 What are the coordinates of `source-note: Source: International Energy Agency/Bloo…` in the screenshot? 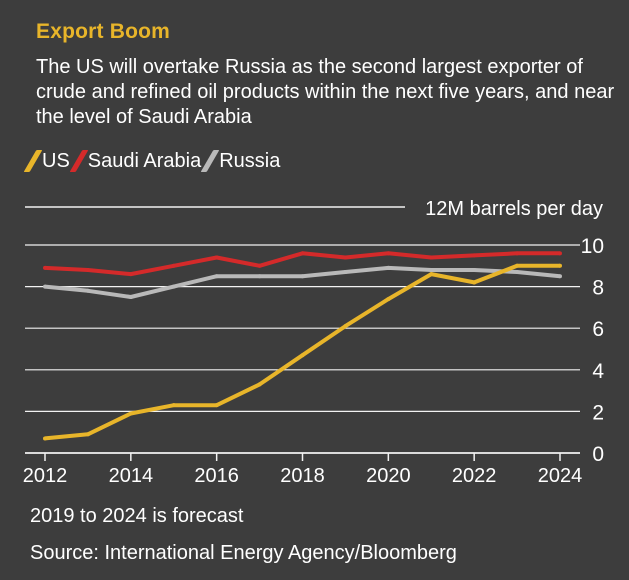 It's located at (243, 553).